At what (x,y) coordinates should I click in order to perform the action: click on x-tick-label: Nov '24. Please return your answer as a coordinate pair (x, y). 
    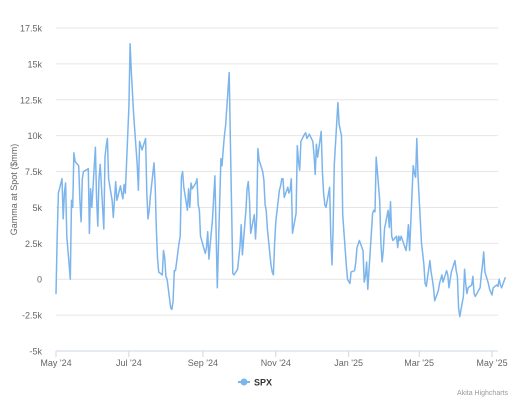
    Looking at the image, I should click on (276, 363).